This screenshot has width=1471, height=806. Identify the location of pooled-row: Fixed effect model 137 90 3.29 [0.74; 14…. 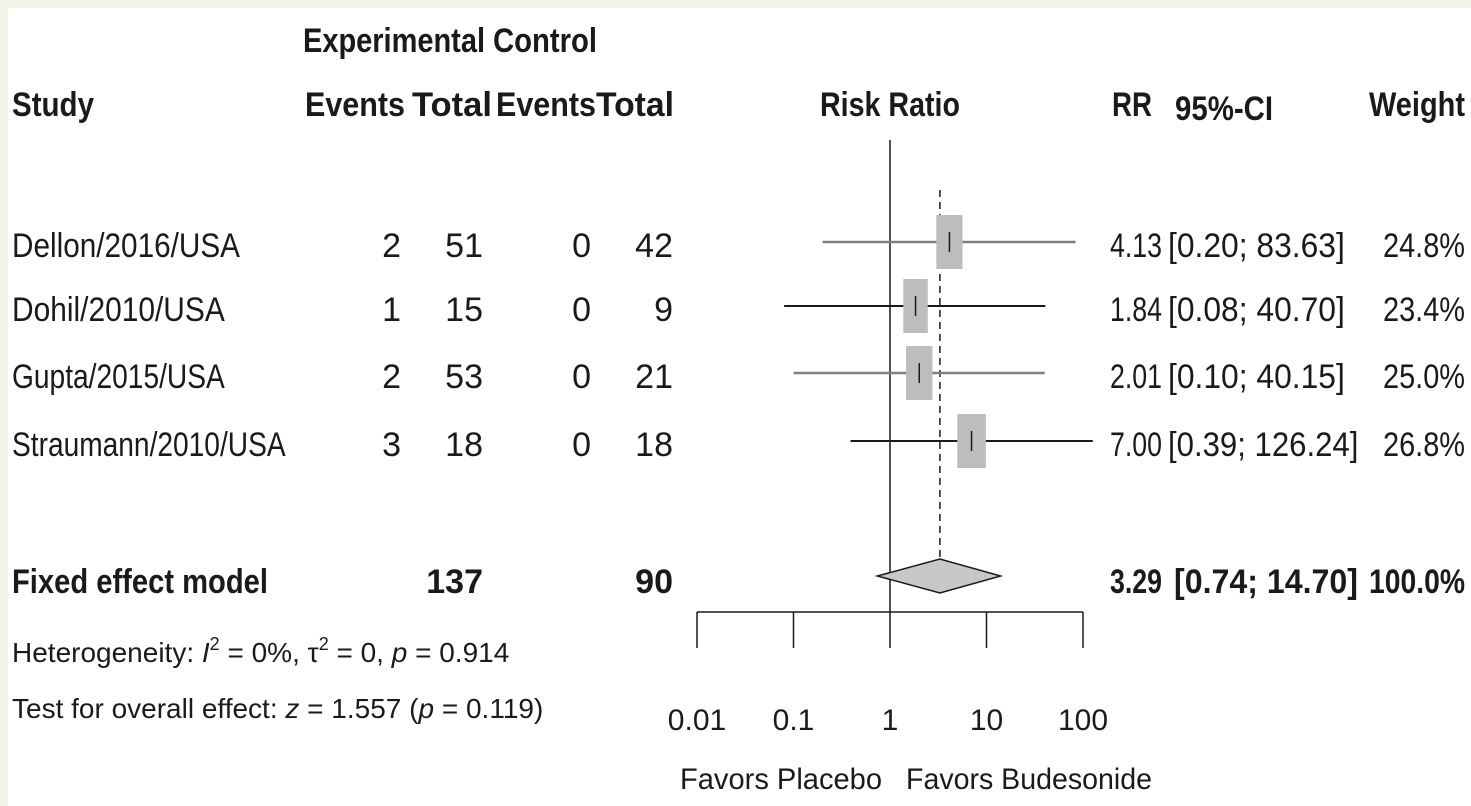
(738, 582).